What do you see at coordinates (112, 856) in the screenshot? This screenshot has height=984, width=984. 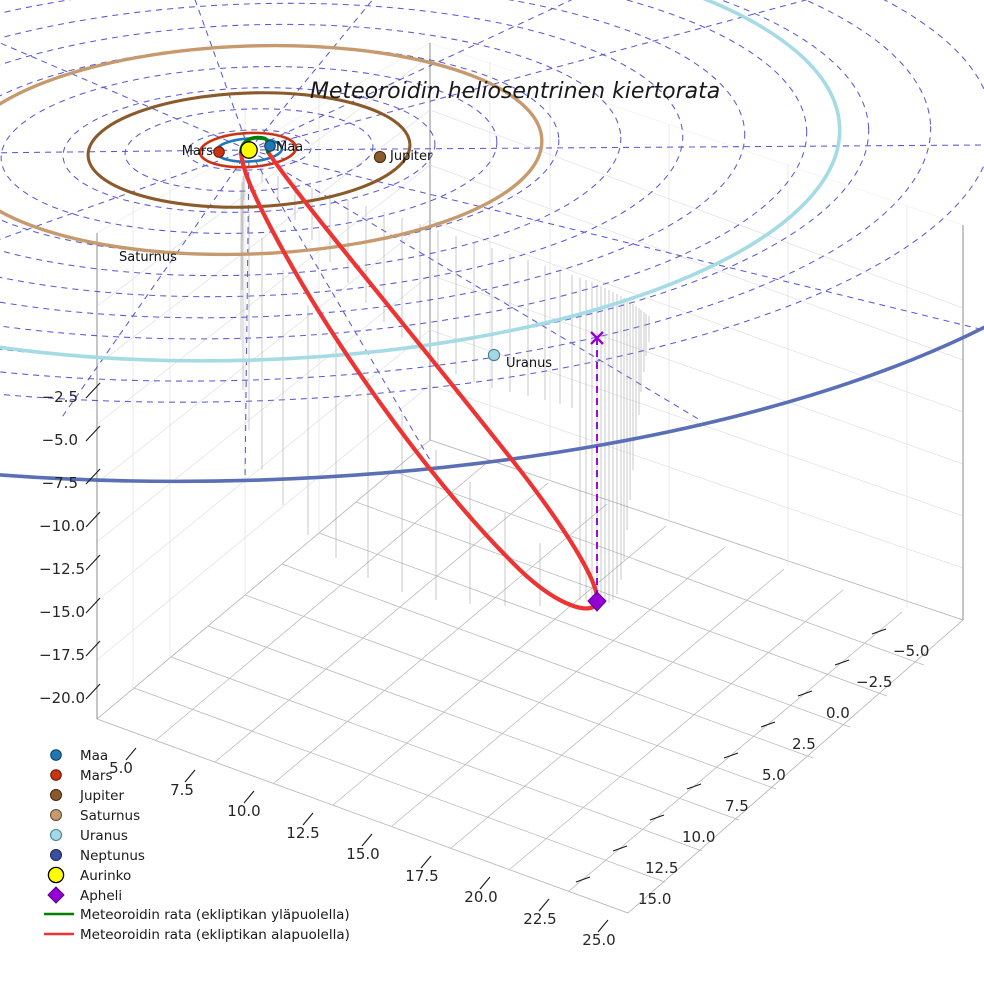 I see `legend-label-neptunus: Neptunus` at bounding box center [112, 856].